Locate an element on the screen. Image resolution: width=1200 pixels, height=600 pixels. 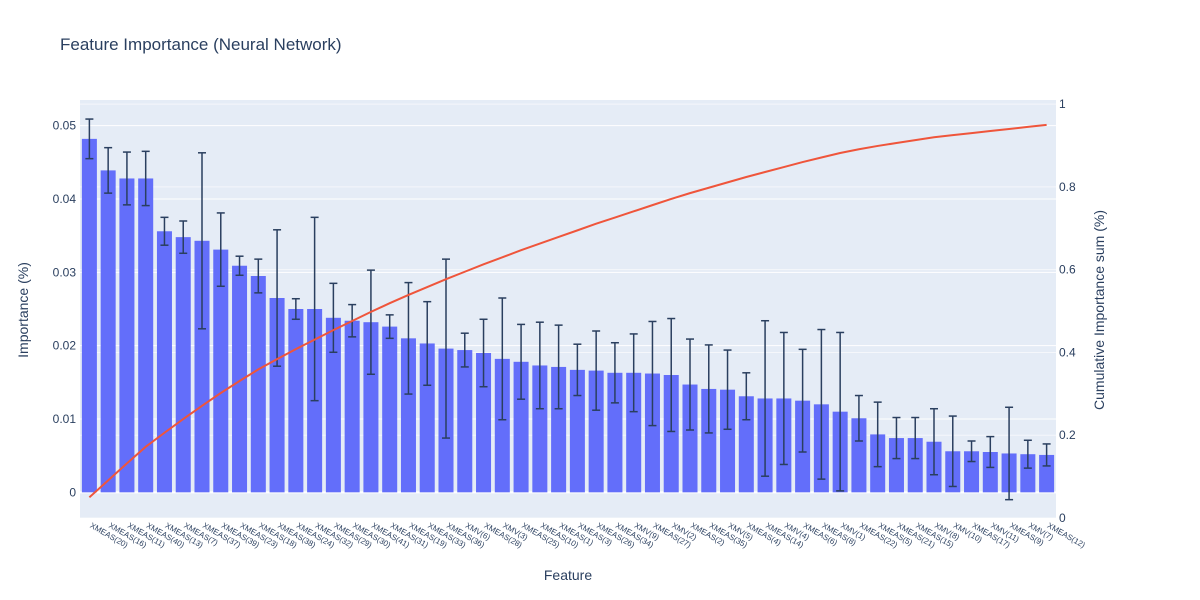
y-tick-label: 0.04 is located at coordinates (65, 199).